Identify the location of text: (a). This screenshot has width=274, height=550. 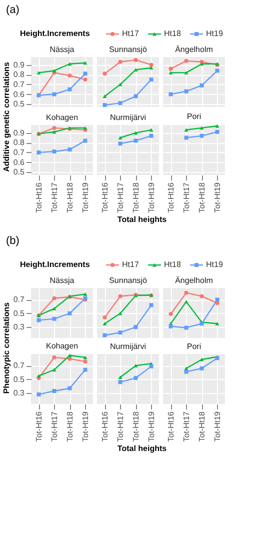
(13, 10).